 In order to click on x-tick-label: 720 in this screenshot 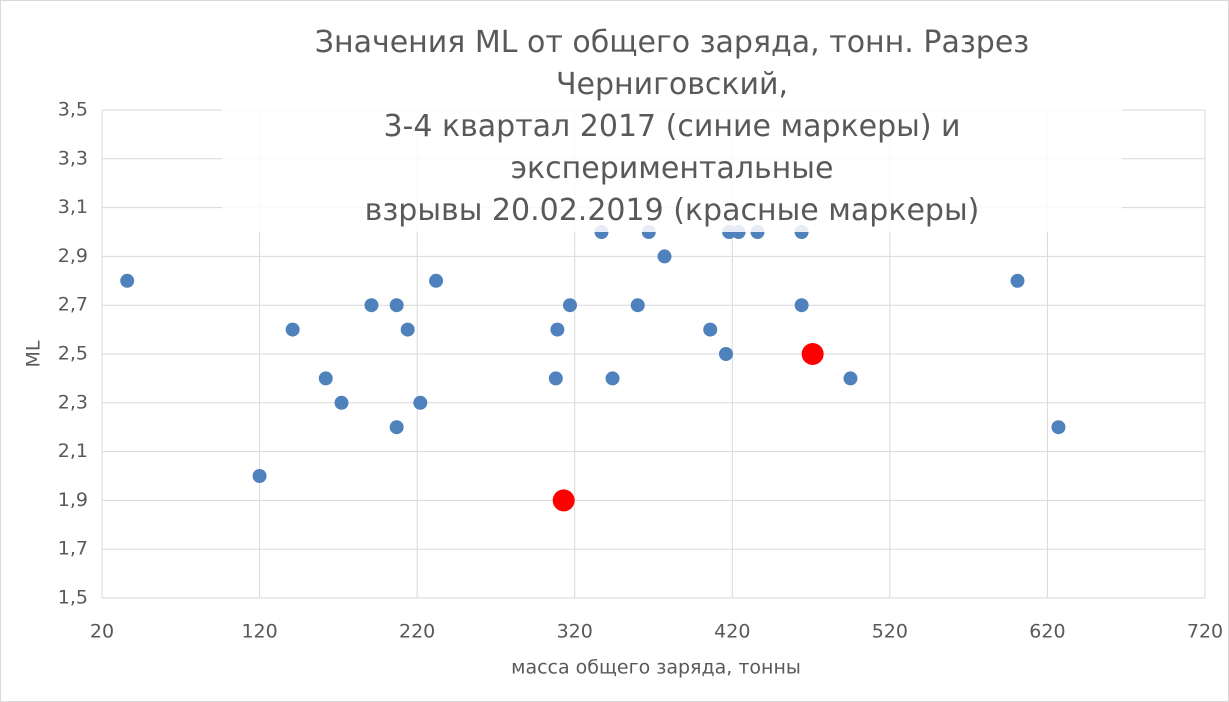, I will do `click(1205, 632)`.